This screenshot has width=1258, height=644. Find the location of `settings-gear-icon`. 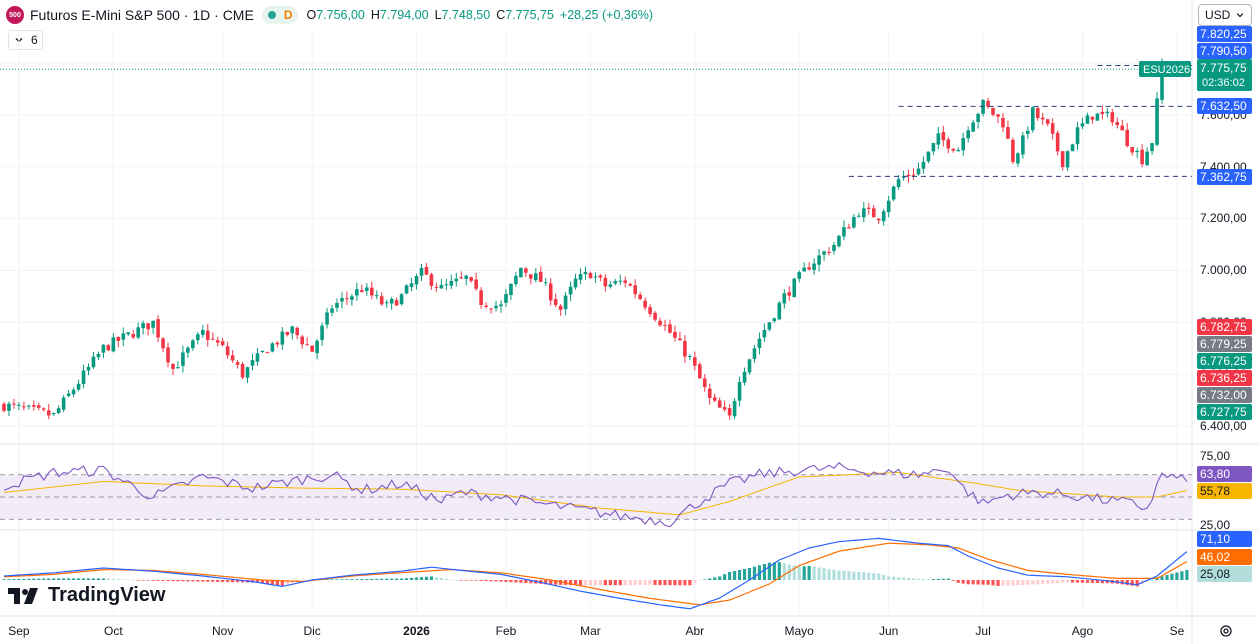

settings-gear-icon is located at coordinates (1226, 631).